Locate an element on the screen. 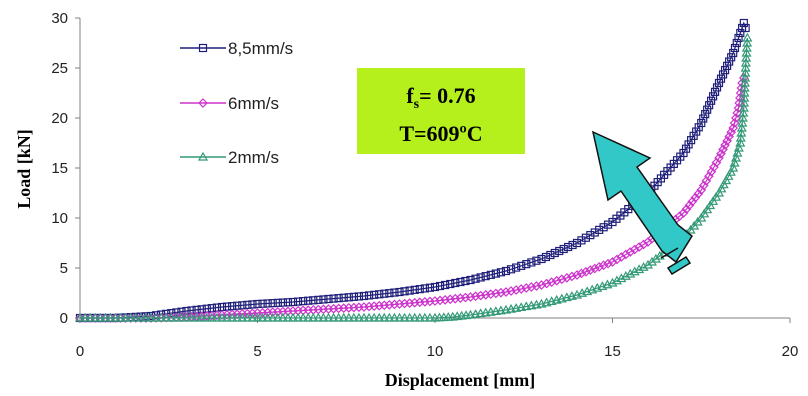 This screenshot has width=808, height=396. x-tick-label: 5 is located at coordinates (257, 351).